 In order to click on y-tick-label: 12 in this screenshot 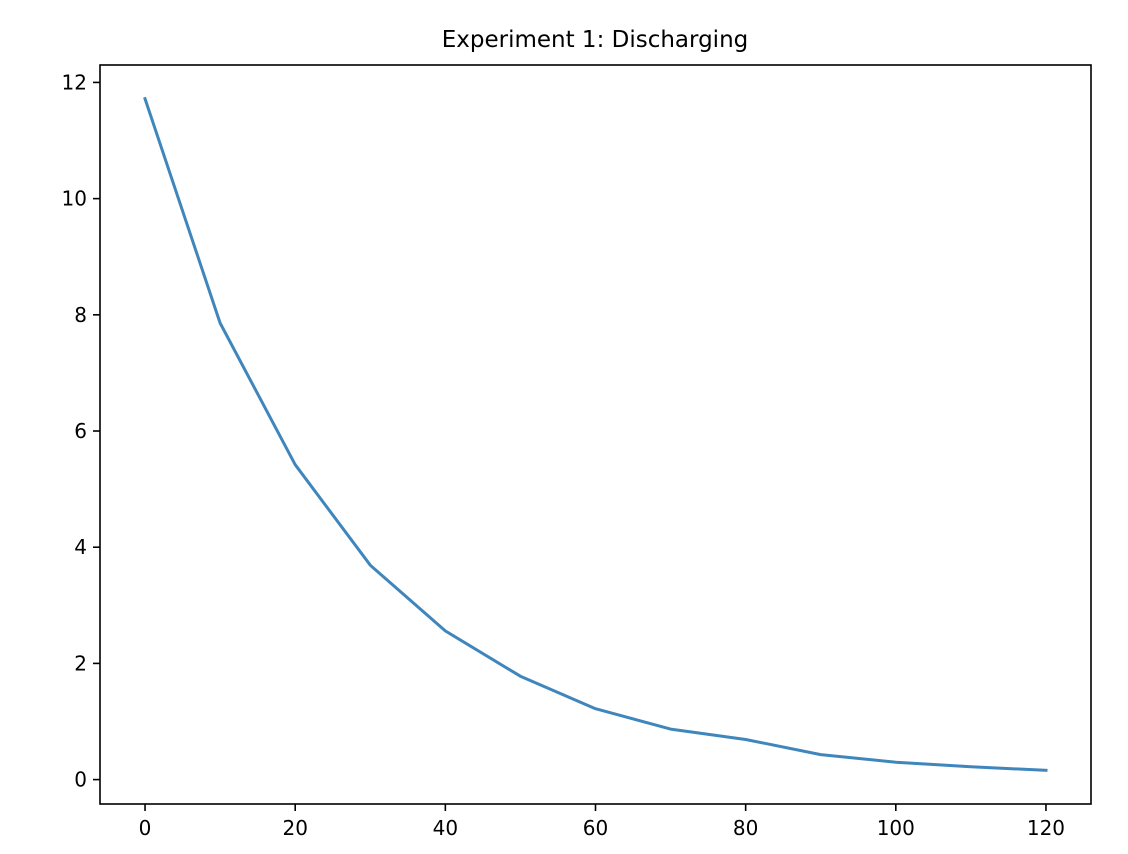, I will do `click(74, 82)`.